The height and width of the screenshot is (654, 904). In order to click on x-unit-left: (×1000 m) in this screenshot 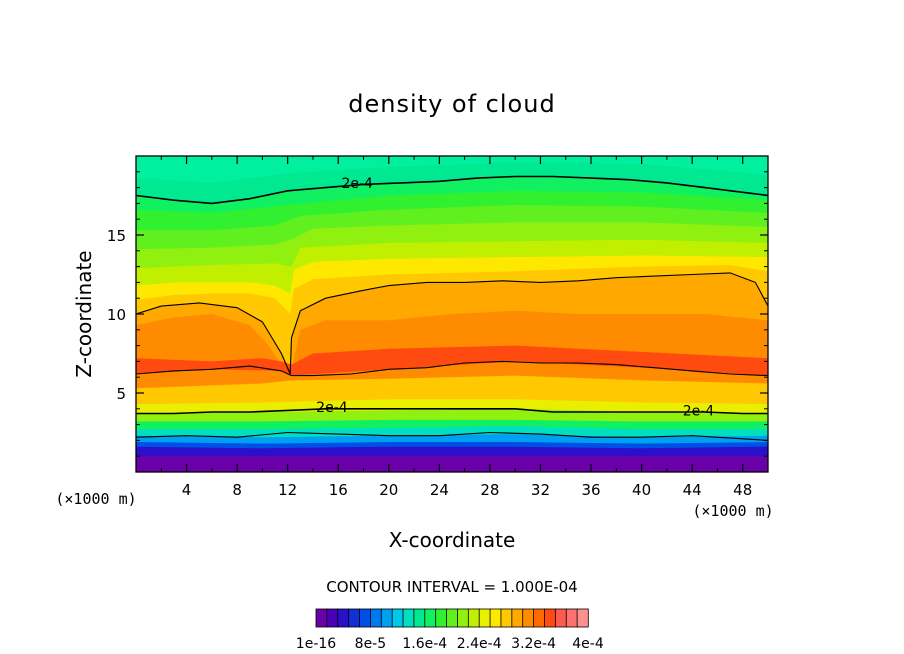, I will do `click(95, 499)`.